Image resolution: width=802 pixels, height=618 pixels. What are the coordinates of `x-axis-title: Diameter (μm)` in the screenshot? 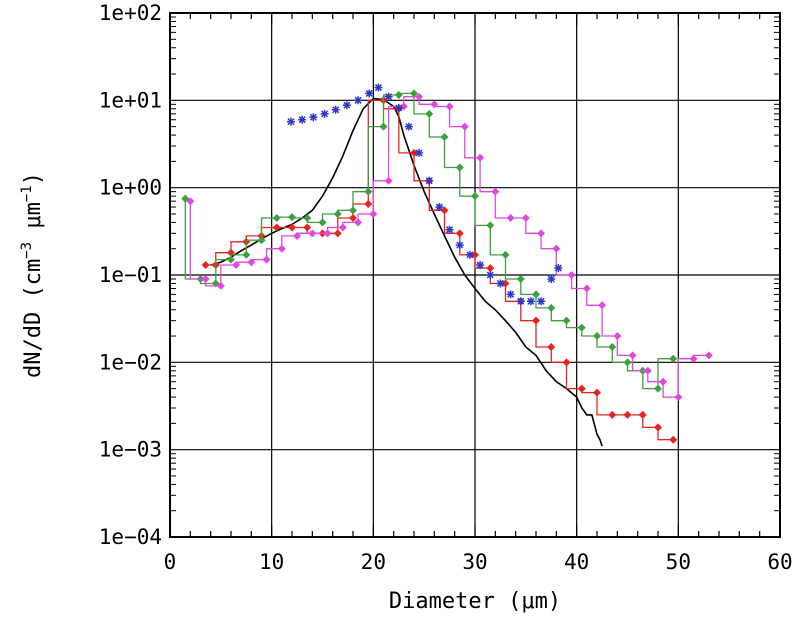 It's located at (475, 601).